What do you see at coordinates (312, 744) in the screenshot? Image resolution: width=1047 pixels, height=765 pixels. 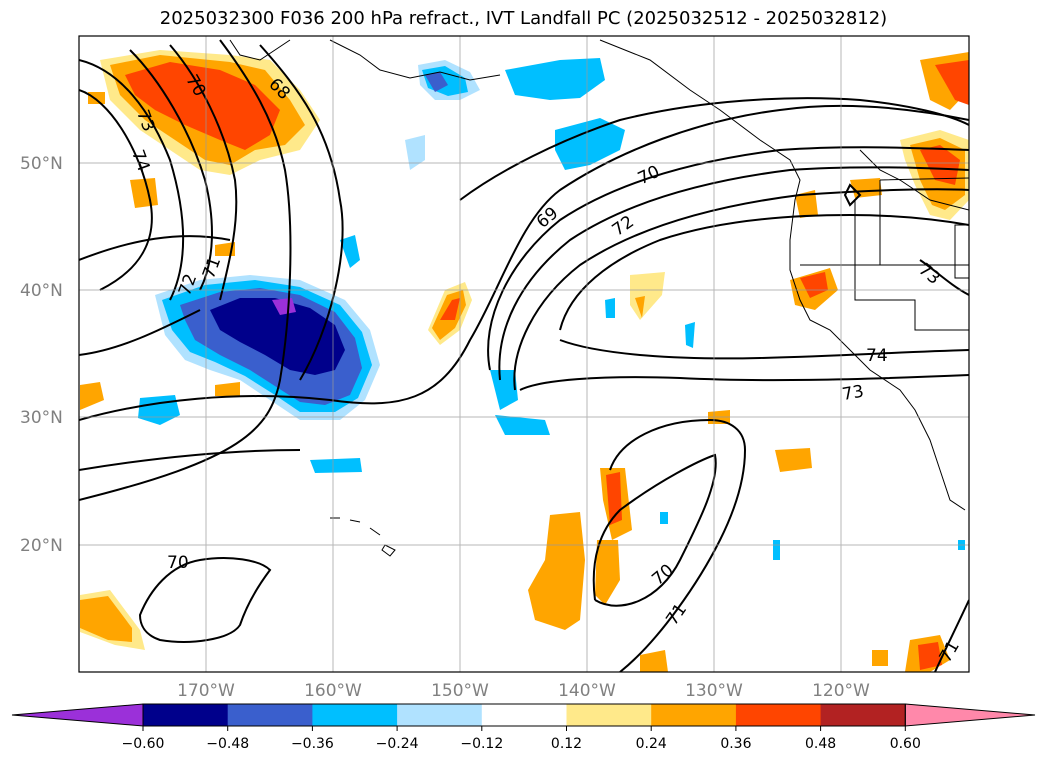 I see `colorbar-tick-label: −0.36` at bounding box center [312, 744].